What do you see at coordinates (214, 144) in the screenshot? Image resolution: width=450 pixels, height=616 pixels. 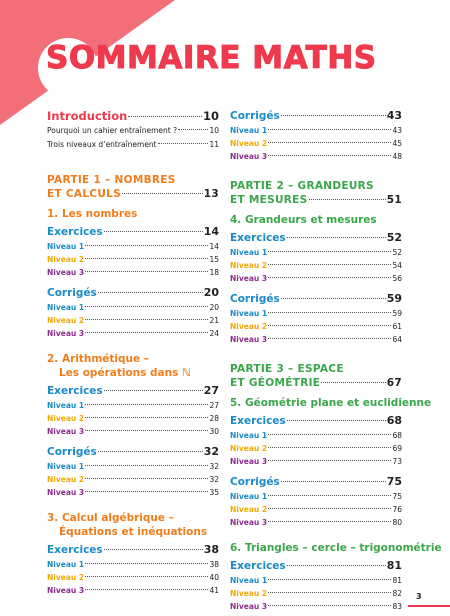 I see `entry-page: 11` at bounding box center [214, 144].